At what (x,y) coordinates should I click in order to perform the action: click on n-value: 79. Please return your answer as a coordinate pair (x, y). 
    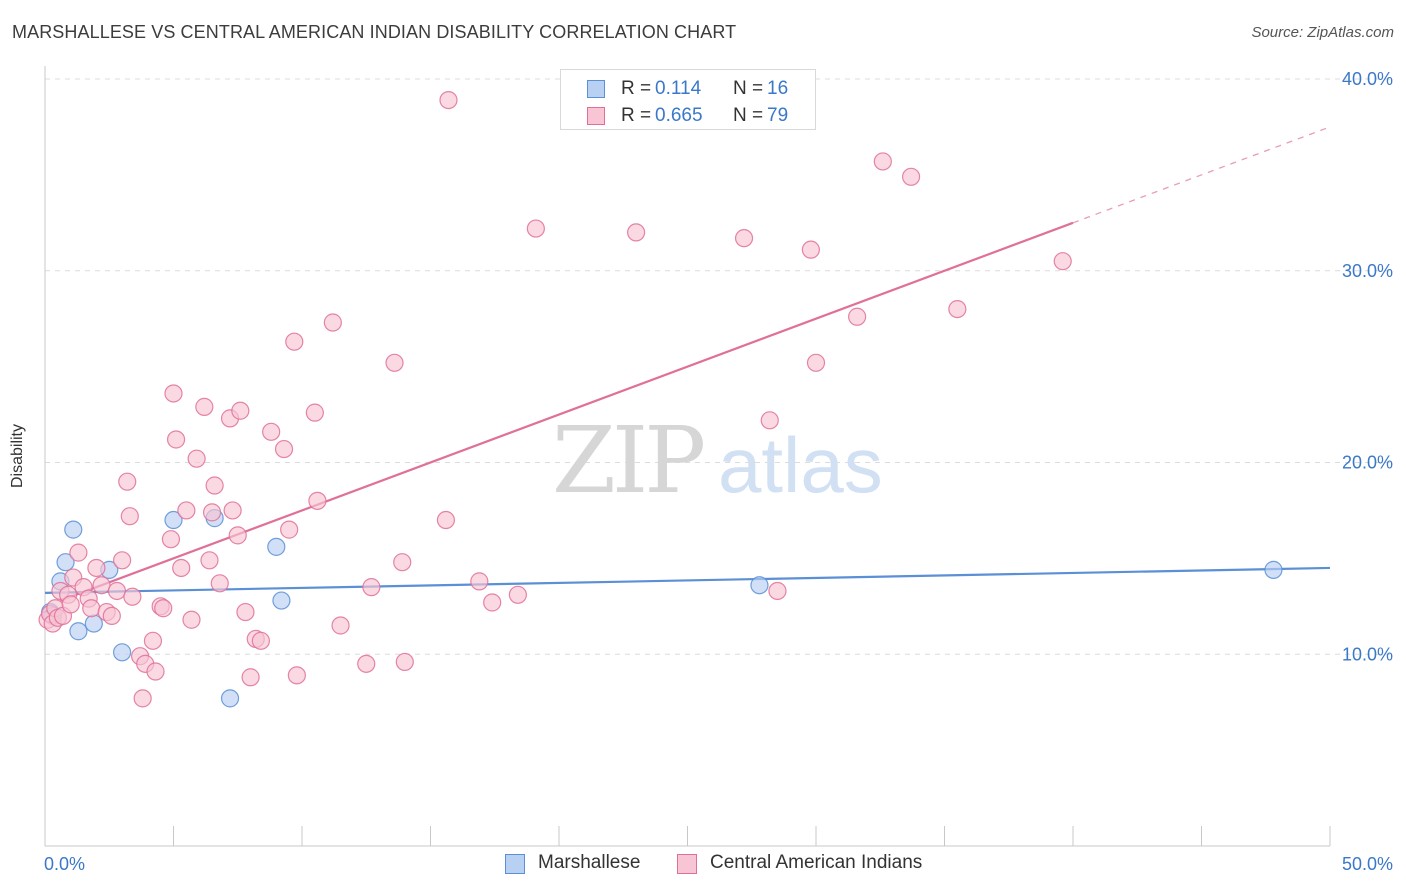
    Looking at the image, I should click on (778, 115).